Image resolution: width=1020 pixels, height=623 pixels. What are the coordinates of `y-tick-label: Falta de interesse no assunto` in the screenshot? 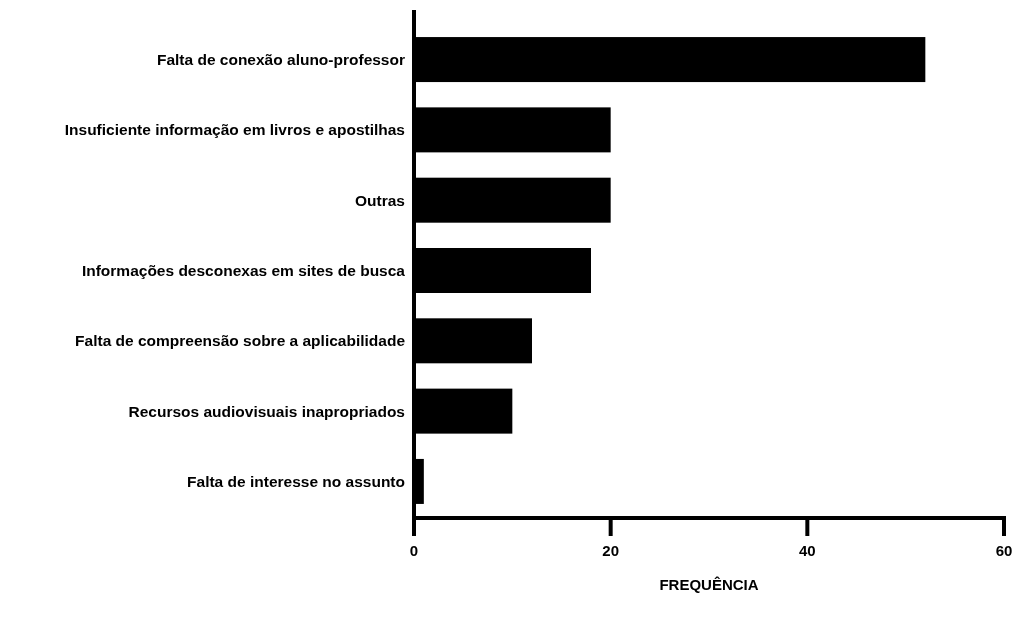 It's located at (296, 481).